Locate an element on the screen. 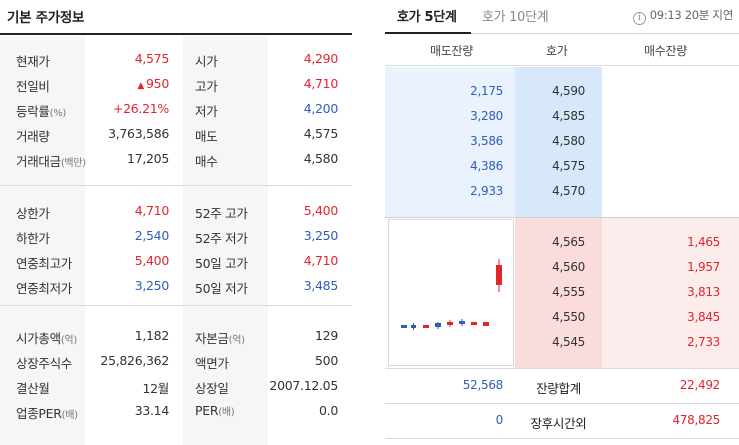 This screenshot has width=739, height=445. info-value: 4,575 is located at coordinates (321, 133).